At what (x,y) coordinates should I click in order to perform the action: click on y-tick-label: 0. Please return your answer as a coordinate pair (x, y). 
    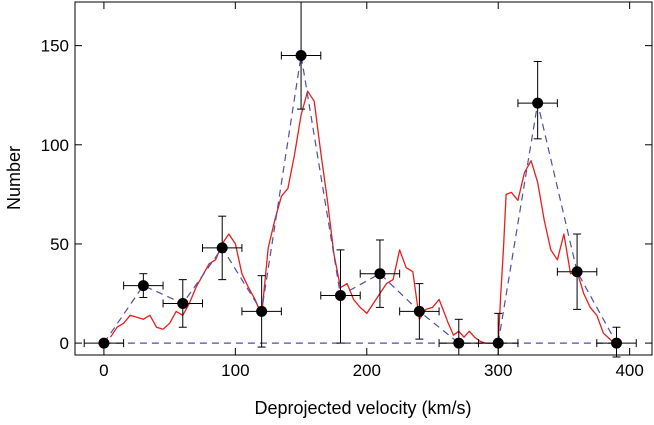
    Looking at the image, I should click on (64, 343).